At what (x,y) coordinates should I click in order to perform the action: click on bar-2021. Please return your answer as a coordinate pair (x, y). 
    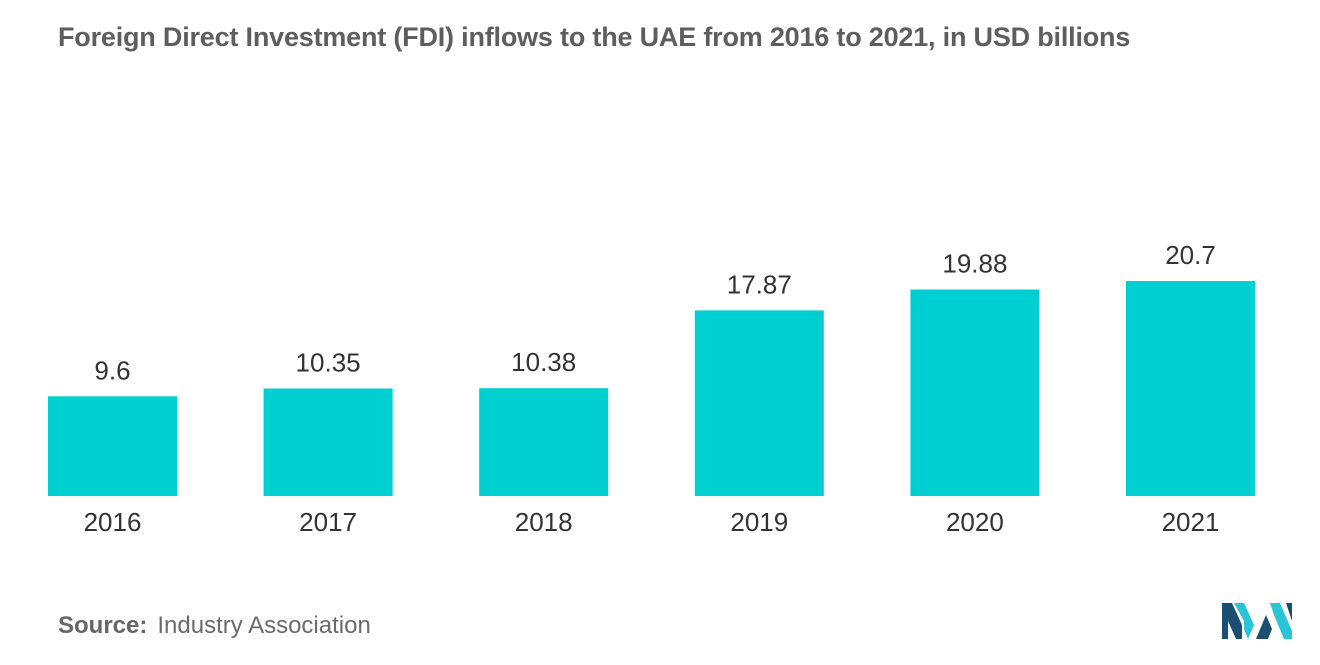
    Looking at the image, I should click on (1190, 388).